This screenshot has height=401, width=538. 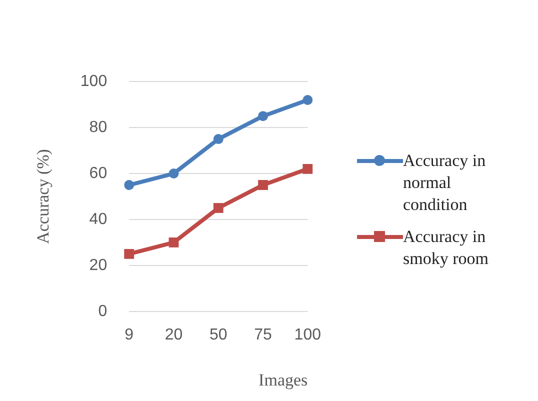 I want to click on legend-label: Accuracy in smoky room, so click(x=446, y=248).